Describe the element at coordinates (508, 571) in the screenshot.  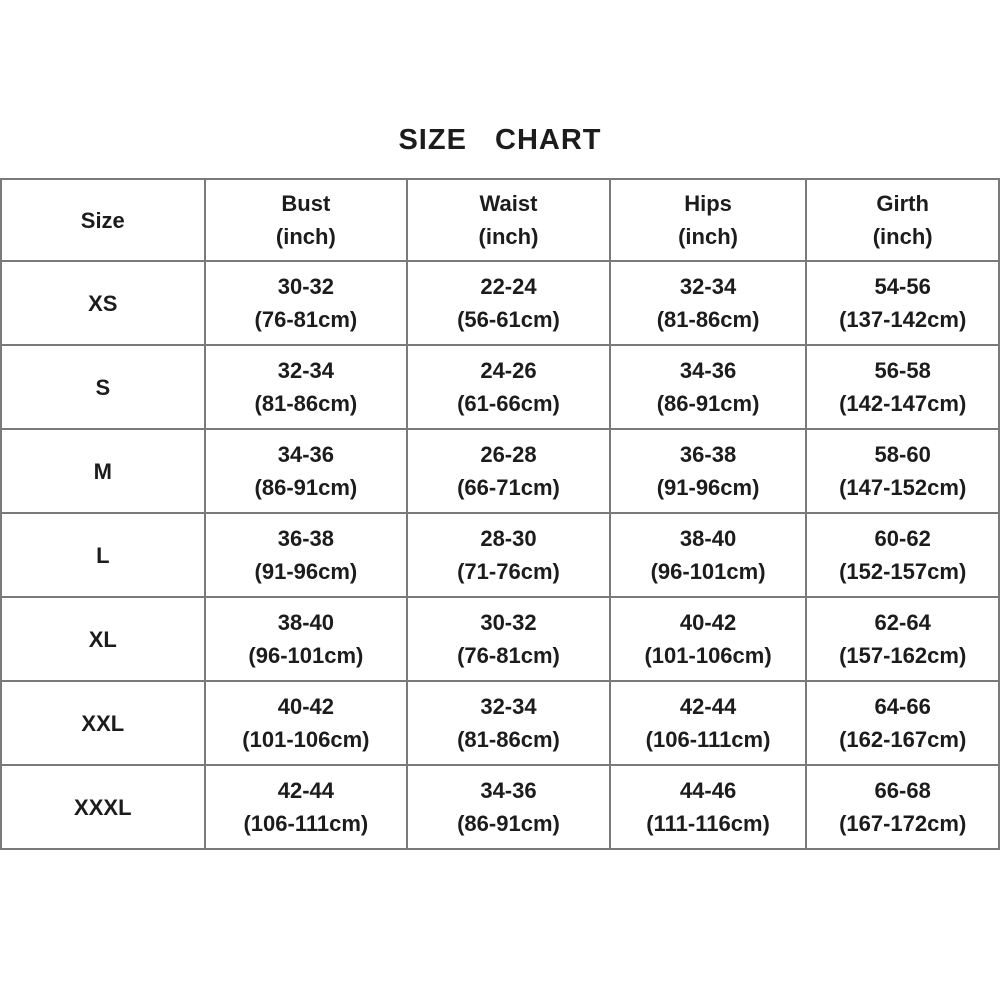
I see `cm-value: (71-76cm)` at that location.